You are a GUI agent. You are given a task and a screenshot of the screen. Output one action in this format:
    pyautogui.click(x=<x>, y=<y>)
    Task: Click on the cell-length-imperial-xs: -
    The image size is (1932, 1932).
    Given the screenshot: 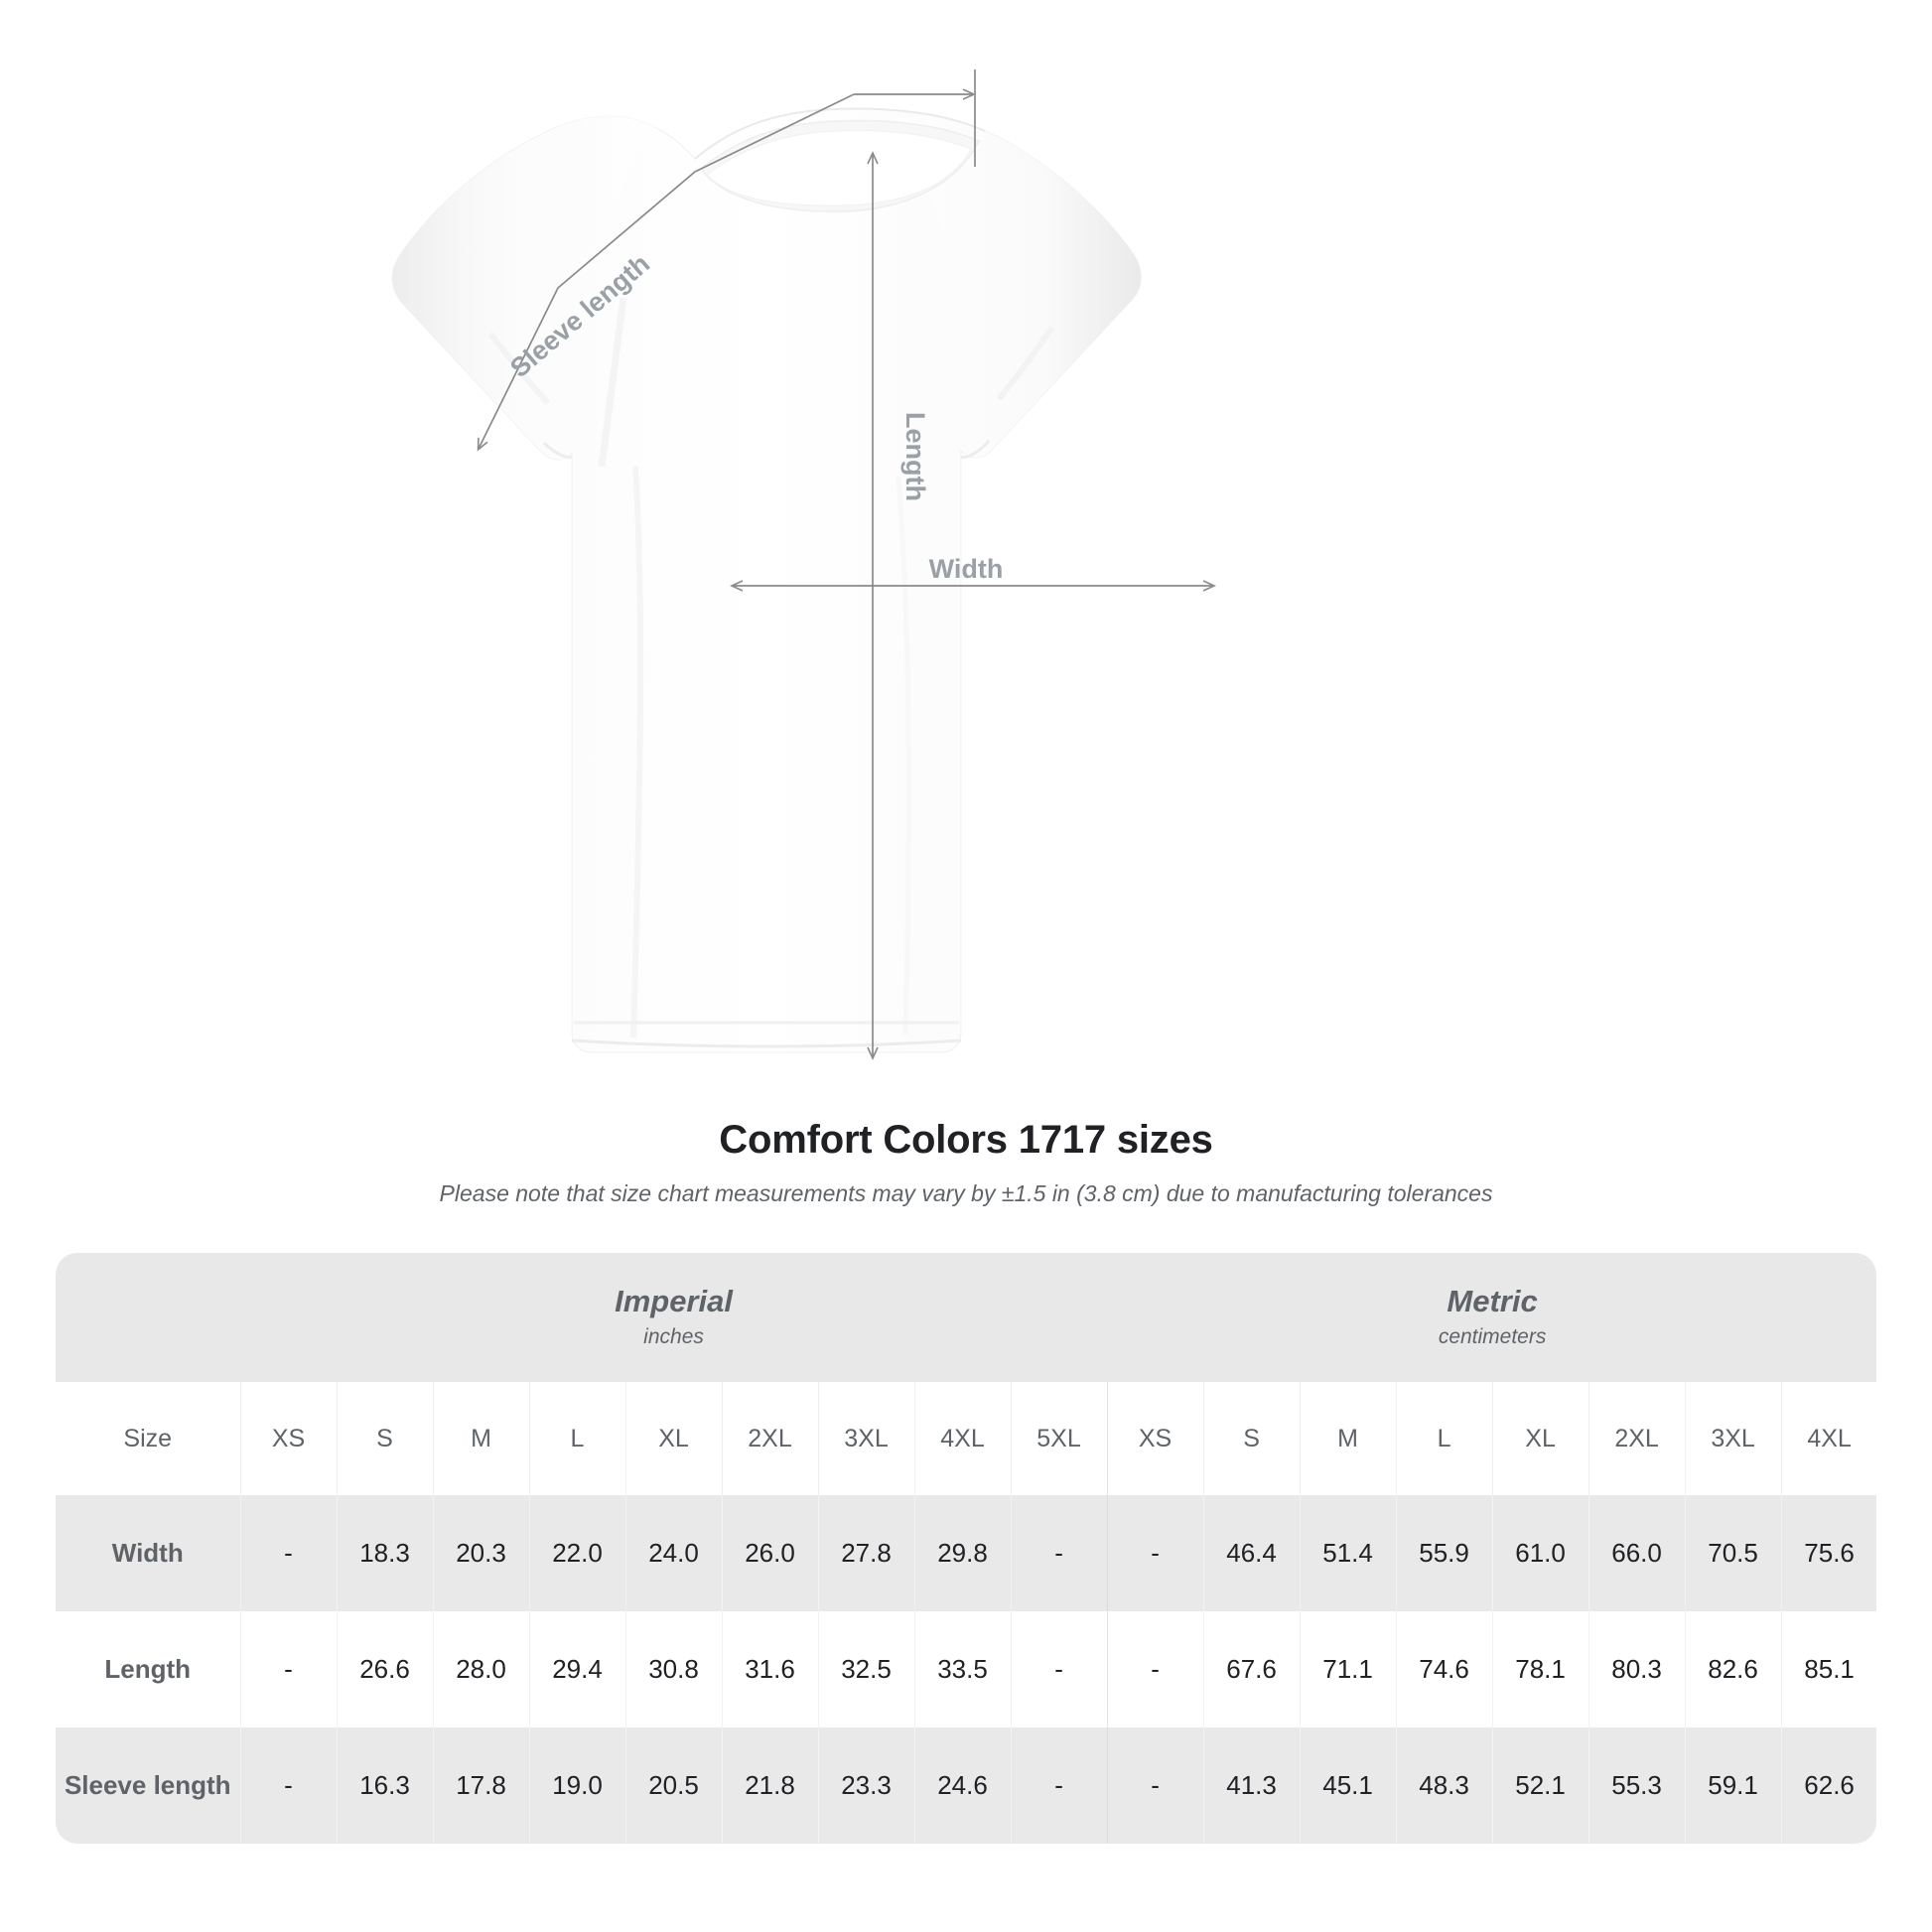 What is the action you would take?
    pyautogui.click(x=288, y=1669)
    